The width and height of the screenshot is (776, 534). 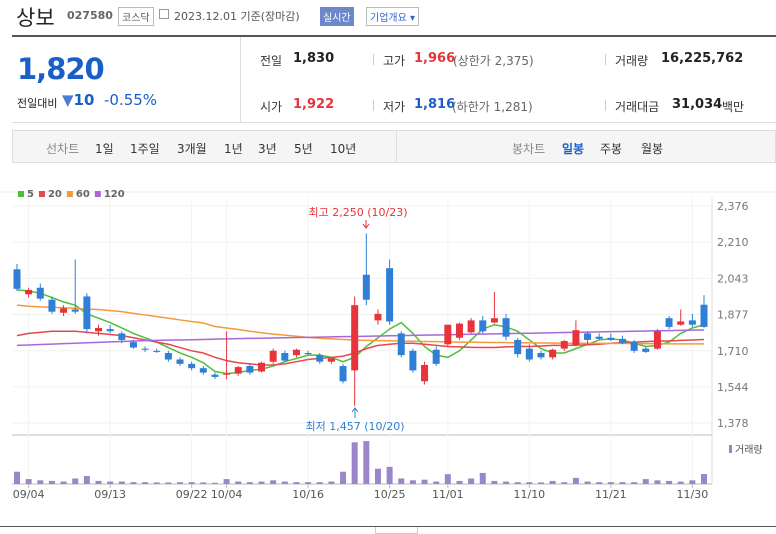 I want to click on change-pct: -0.55%, so click(x=131, y=100).